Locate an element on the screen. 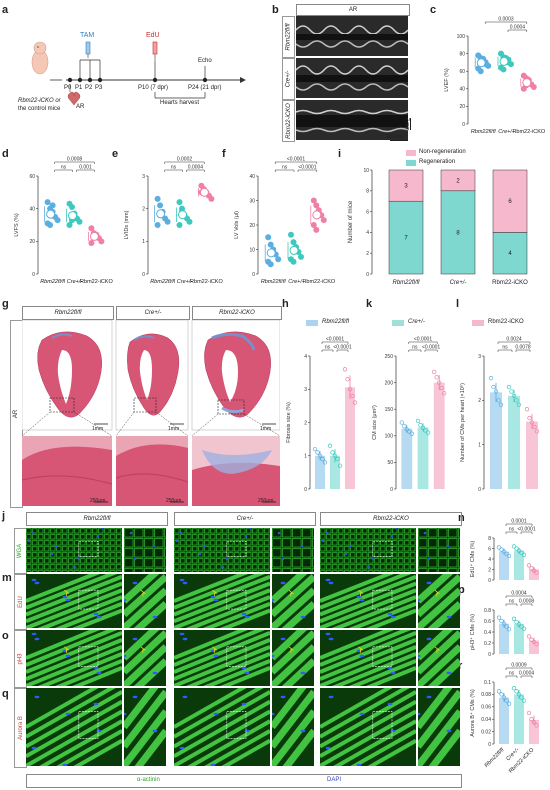  bar-label-regen: 7 is located at coordinates (406, 239).